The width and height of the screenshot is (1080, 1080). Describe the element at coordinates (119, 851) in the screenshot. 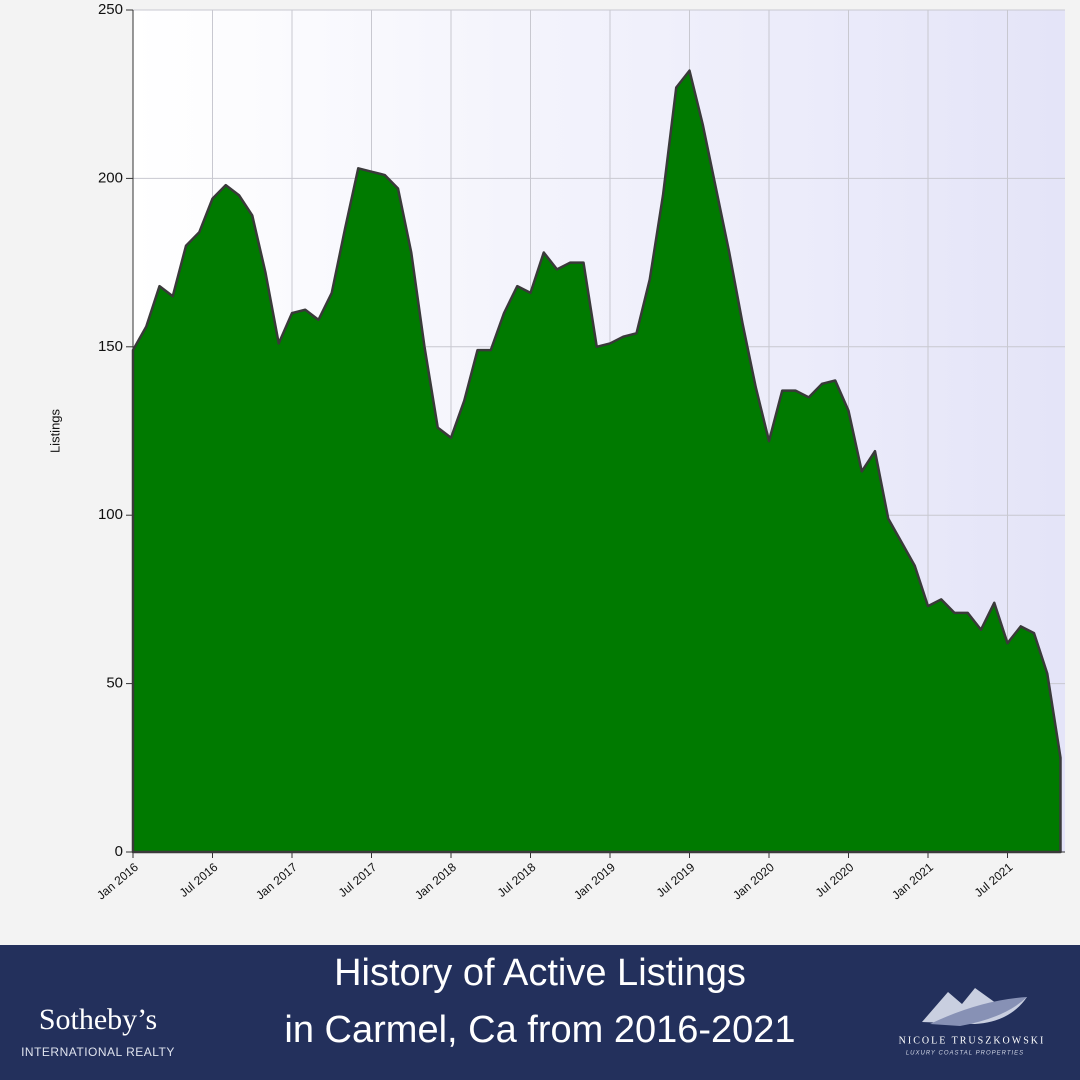

I see `y-tick-label: 0` at that location.